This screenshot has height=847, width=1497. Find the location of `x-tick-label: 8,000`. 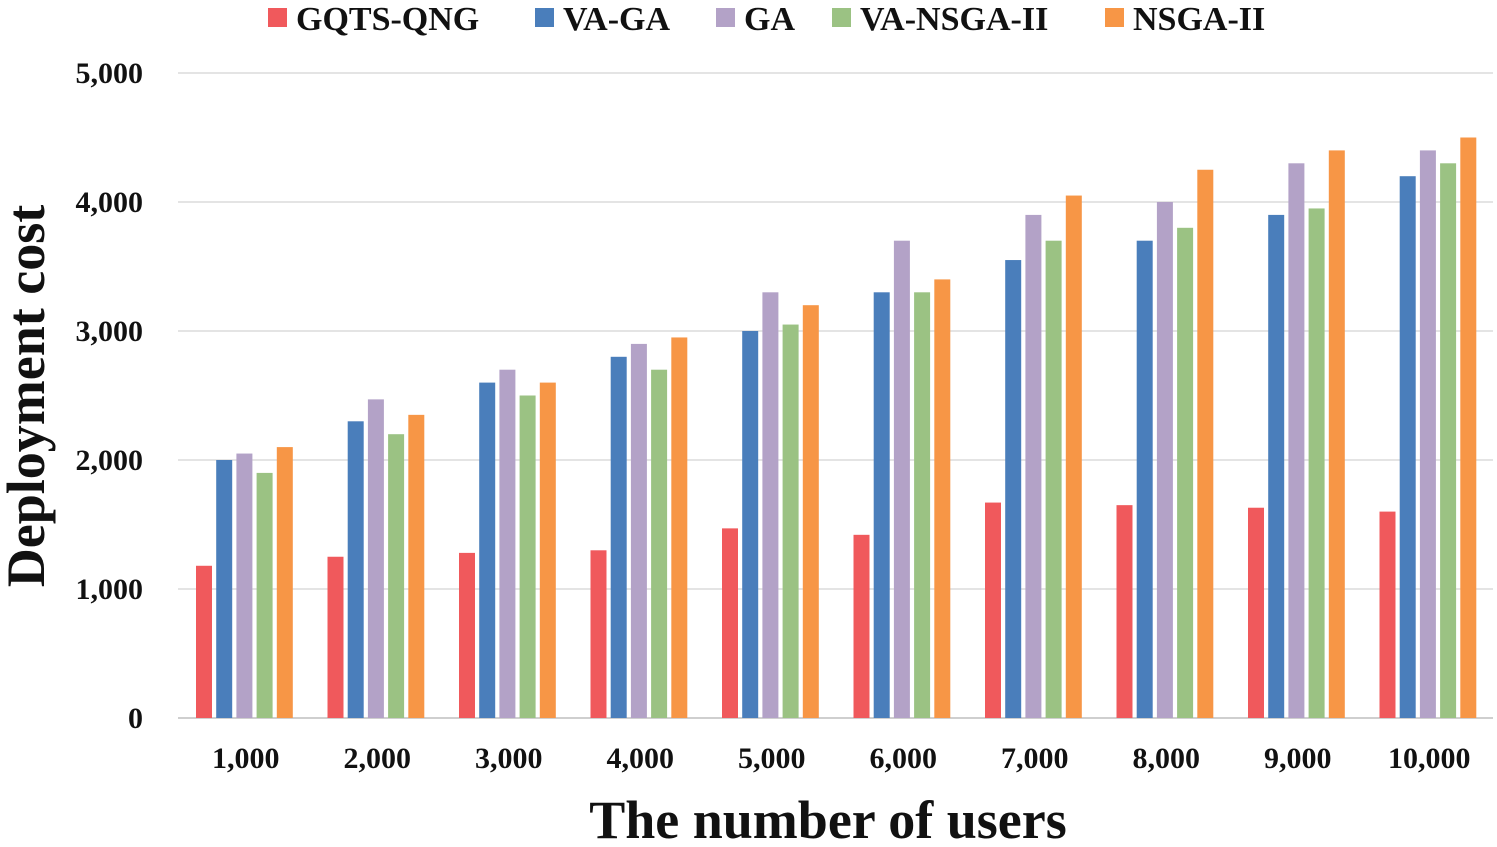

x-tick-label: 8,000 is located at coordinates (1167, 758).